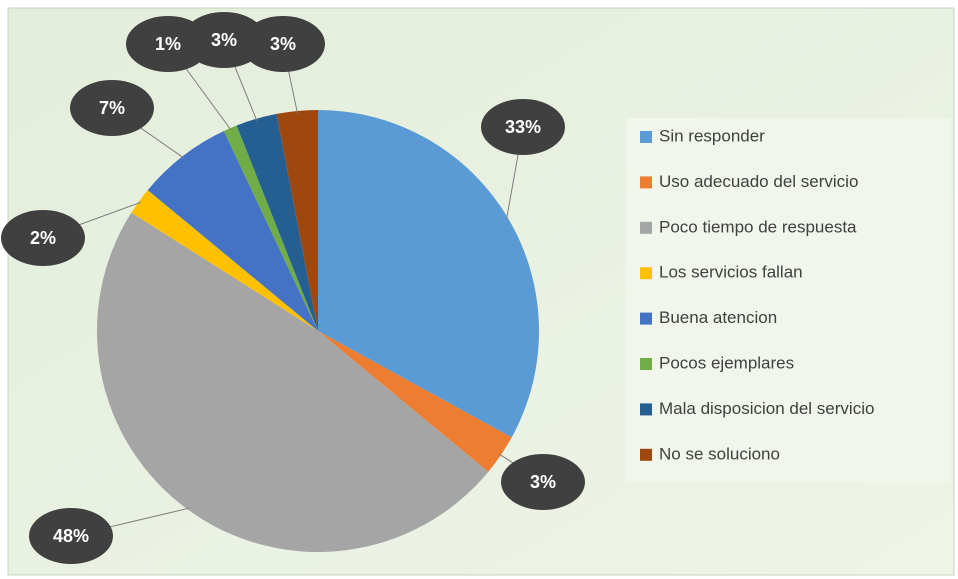 This screenshot has height=579, width=958. What do you see at coordinates (731, 272) in the screenshot?
I see `legend-label: Los servicios fallan` at bounding box center [731, 272].